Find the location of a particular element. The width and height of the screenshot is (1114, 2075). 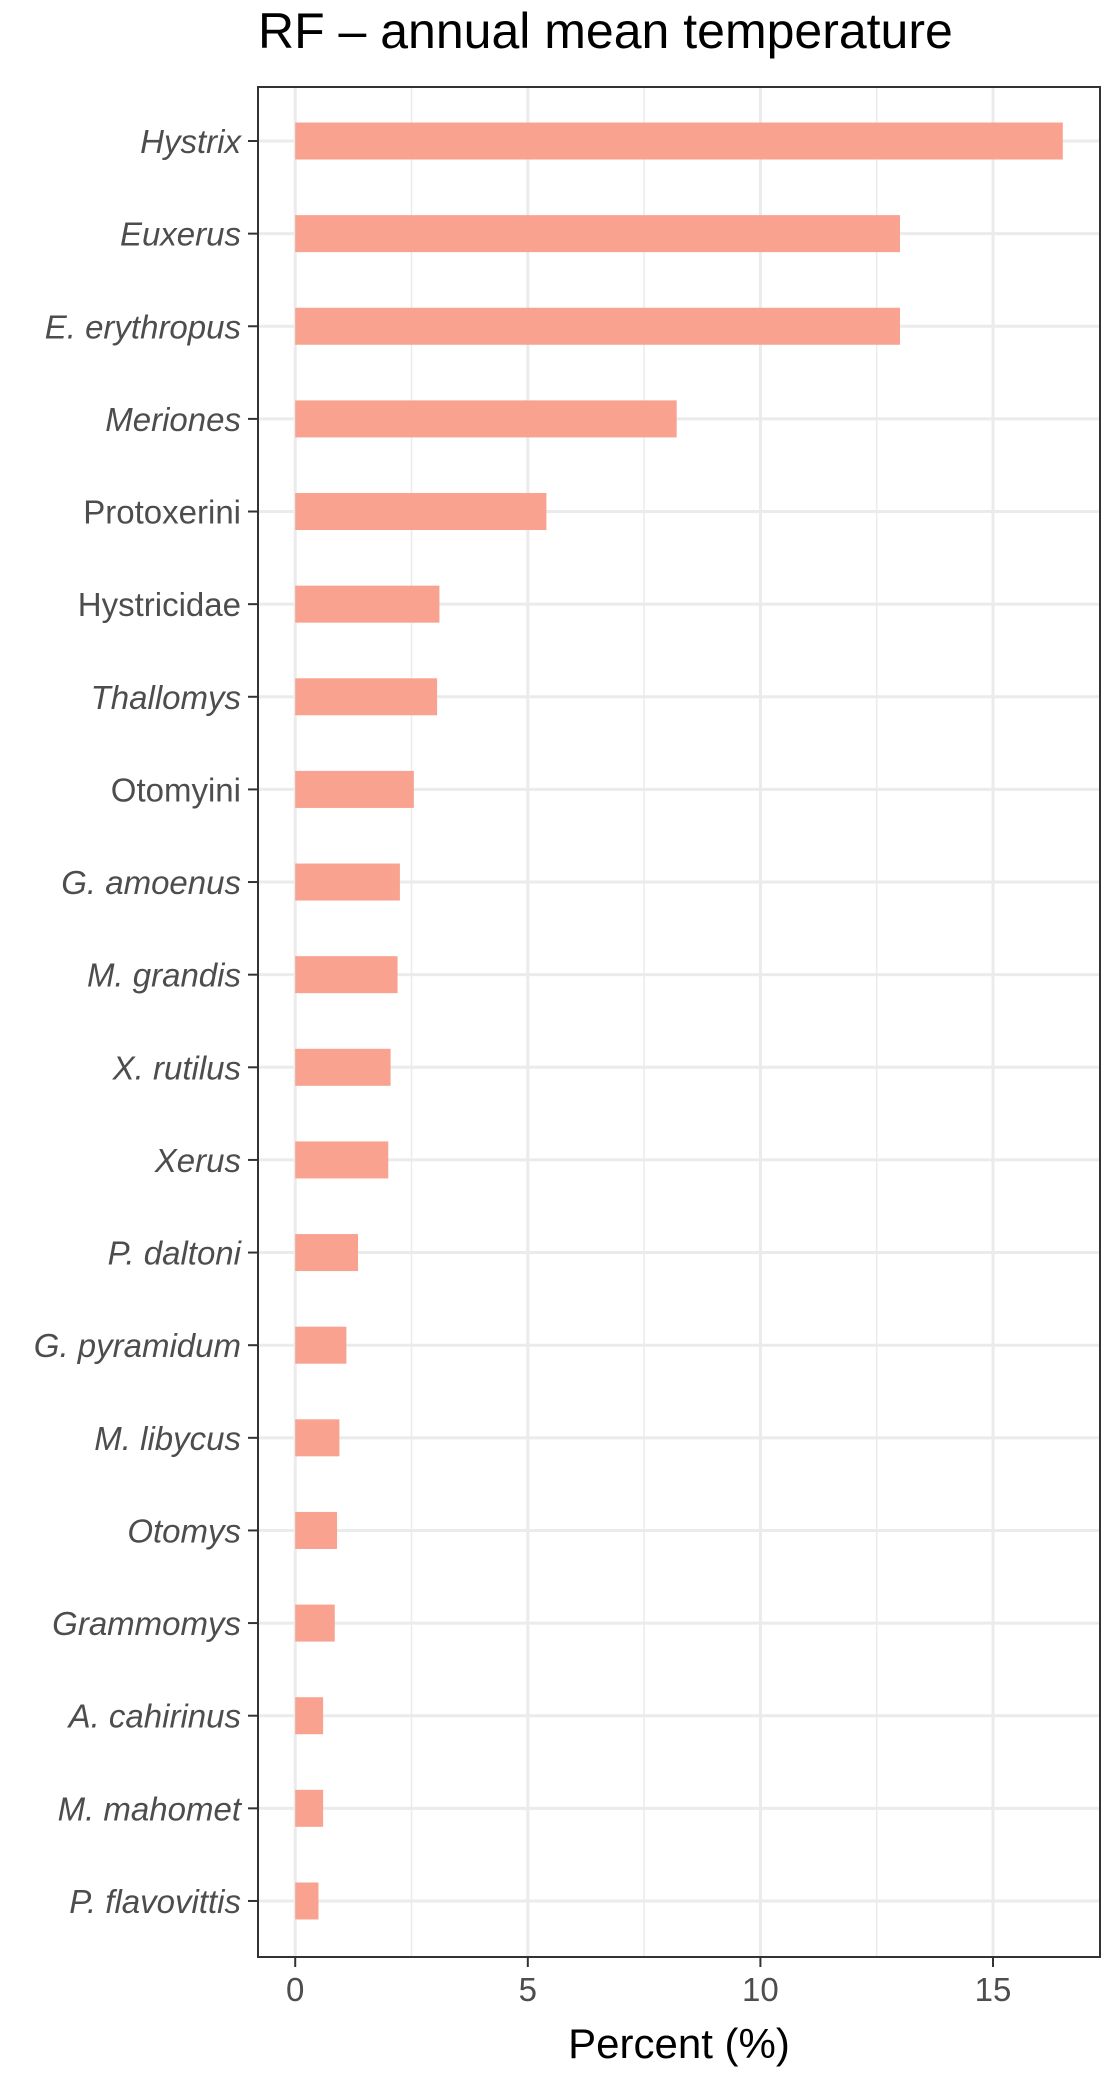

y-tick-label: P. flavovittis is located at coordinates (155, 1901).